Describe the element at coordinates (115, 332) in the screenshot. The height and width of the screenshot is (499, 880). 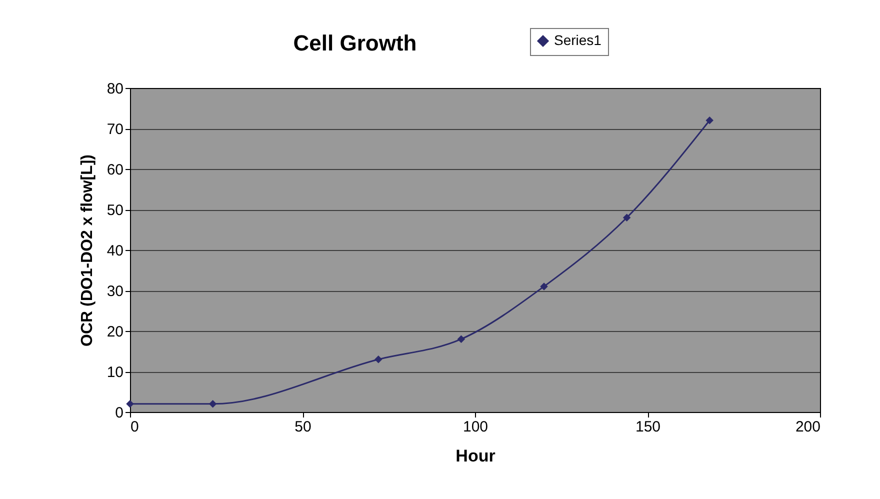
I see `y-tick-label: 20` at that location.